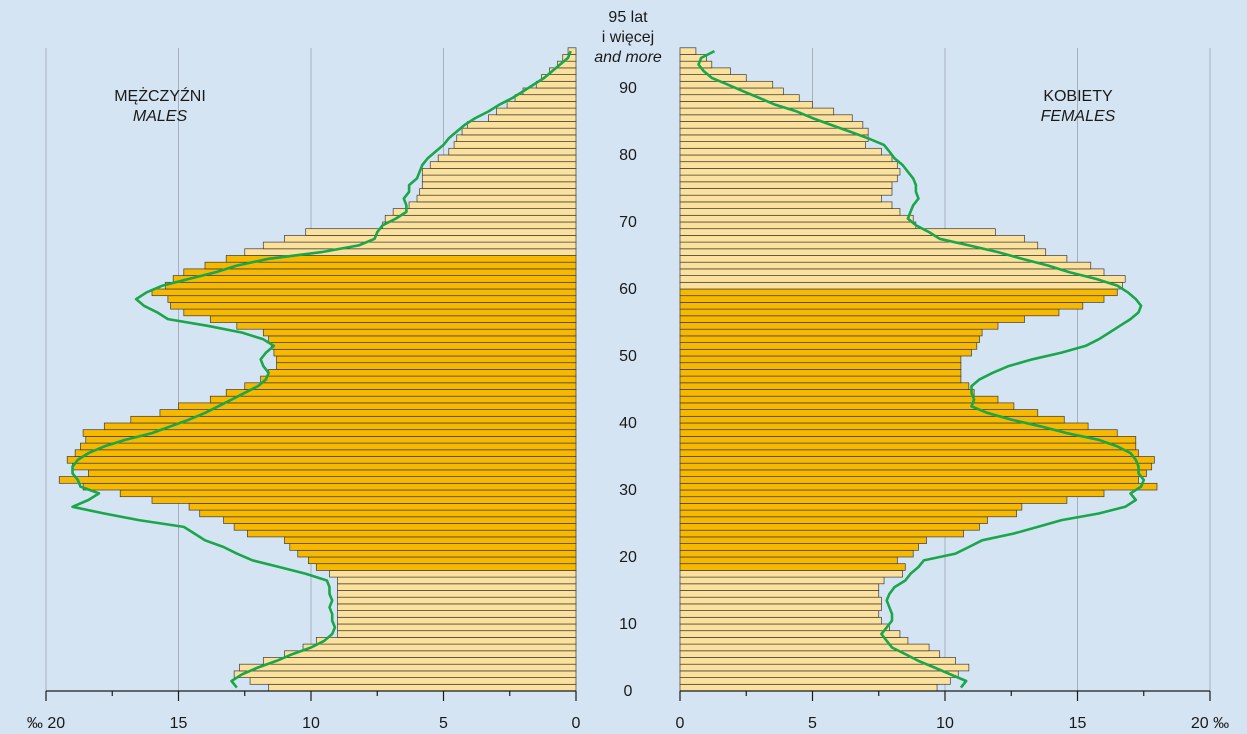  What do you see at coordinates (1210, 723) in the screenshot?
I see `female-tick-label: 20 ‰` at bounding box center [1210, 723].